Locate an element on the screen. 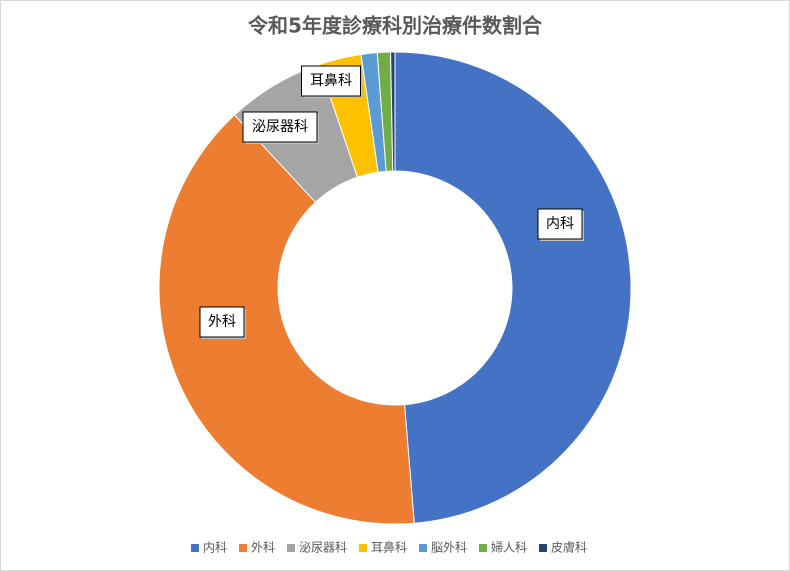 The image size is (790, 571). data-label: 内科 is located at coordinates (560, 224).